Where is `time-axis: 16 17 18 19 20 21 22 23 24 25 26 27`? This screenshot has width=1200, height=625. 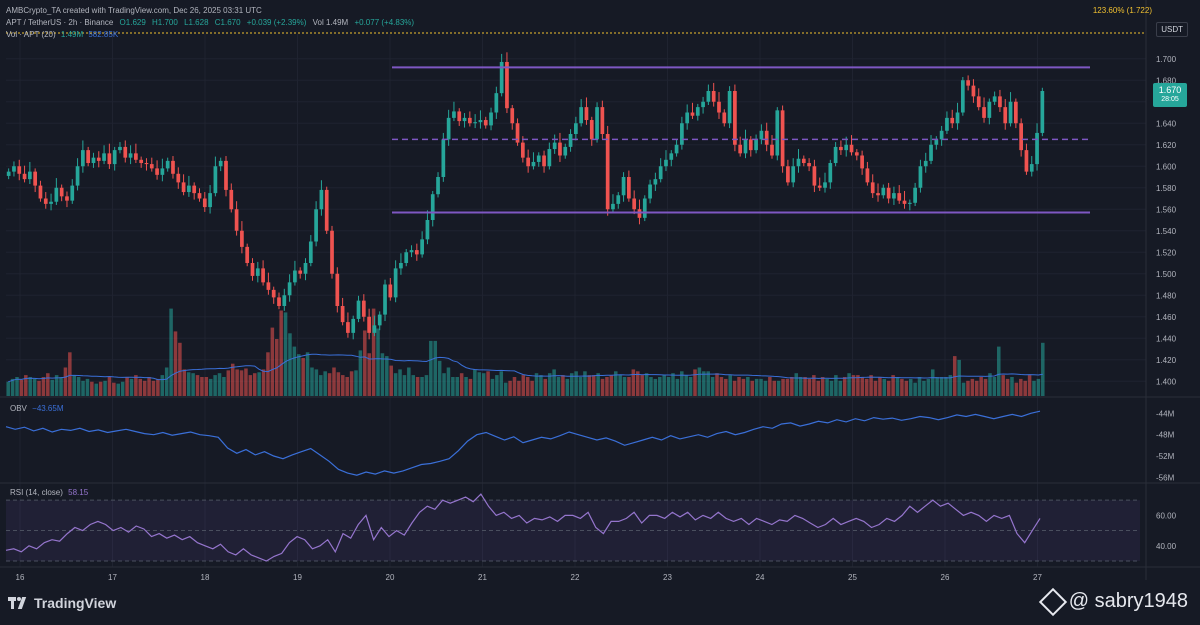 time-axis: 16 17 18 19 20 21 22 23 24 25 26 27 is located at coordinates (529, 577).